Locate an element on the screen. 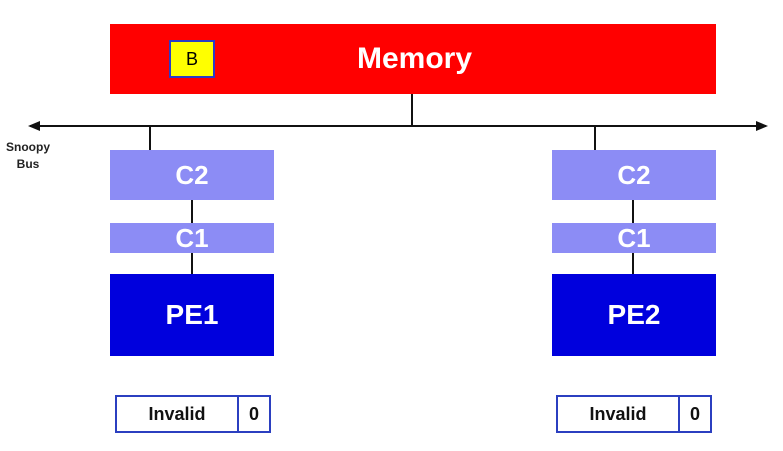 The image size is (783, 451). memory-block-b: B is located at coordinates (192, 59).